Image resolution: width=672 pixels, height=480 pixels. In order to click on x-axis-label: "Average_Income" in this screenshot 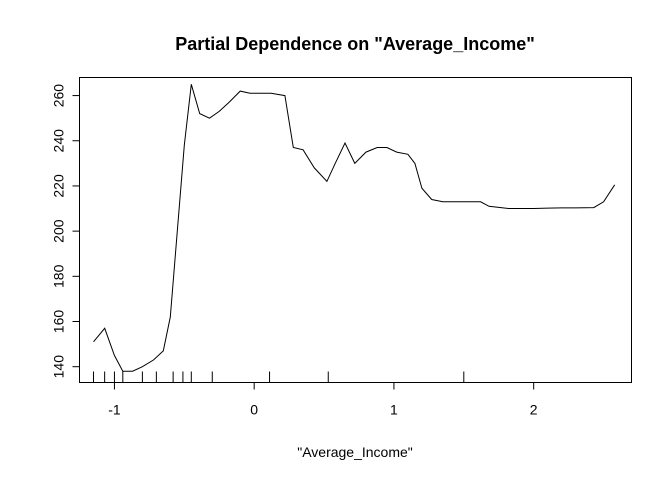, I will do `click(355, 452)`.